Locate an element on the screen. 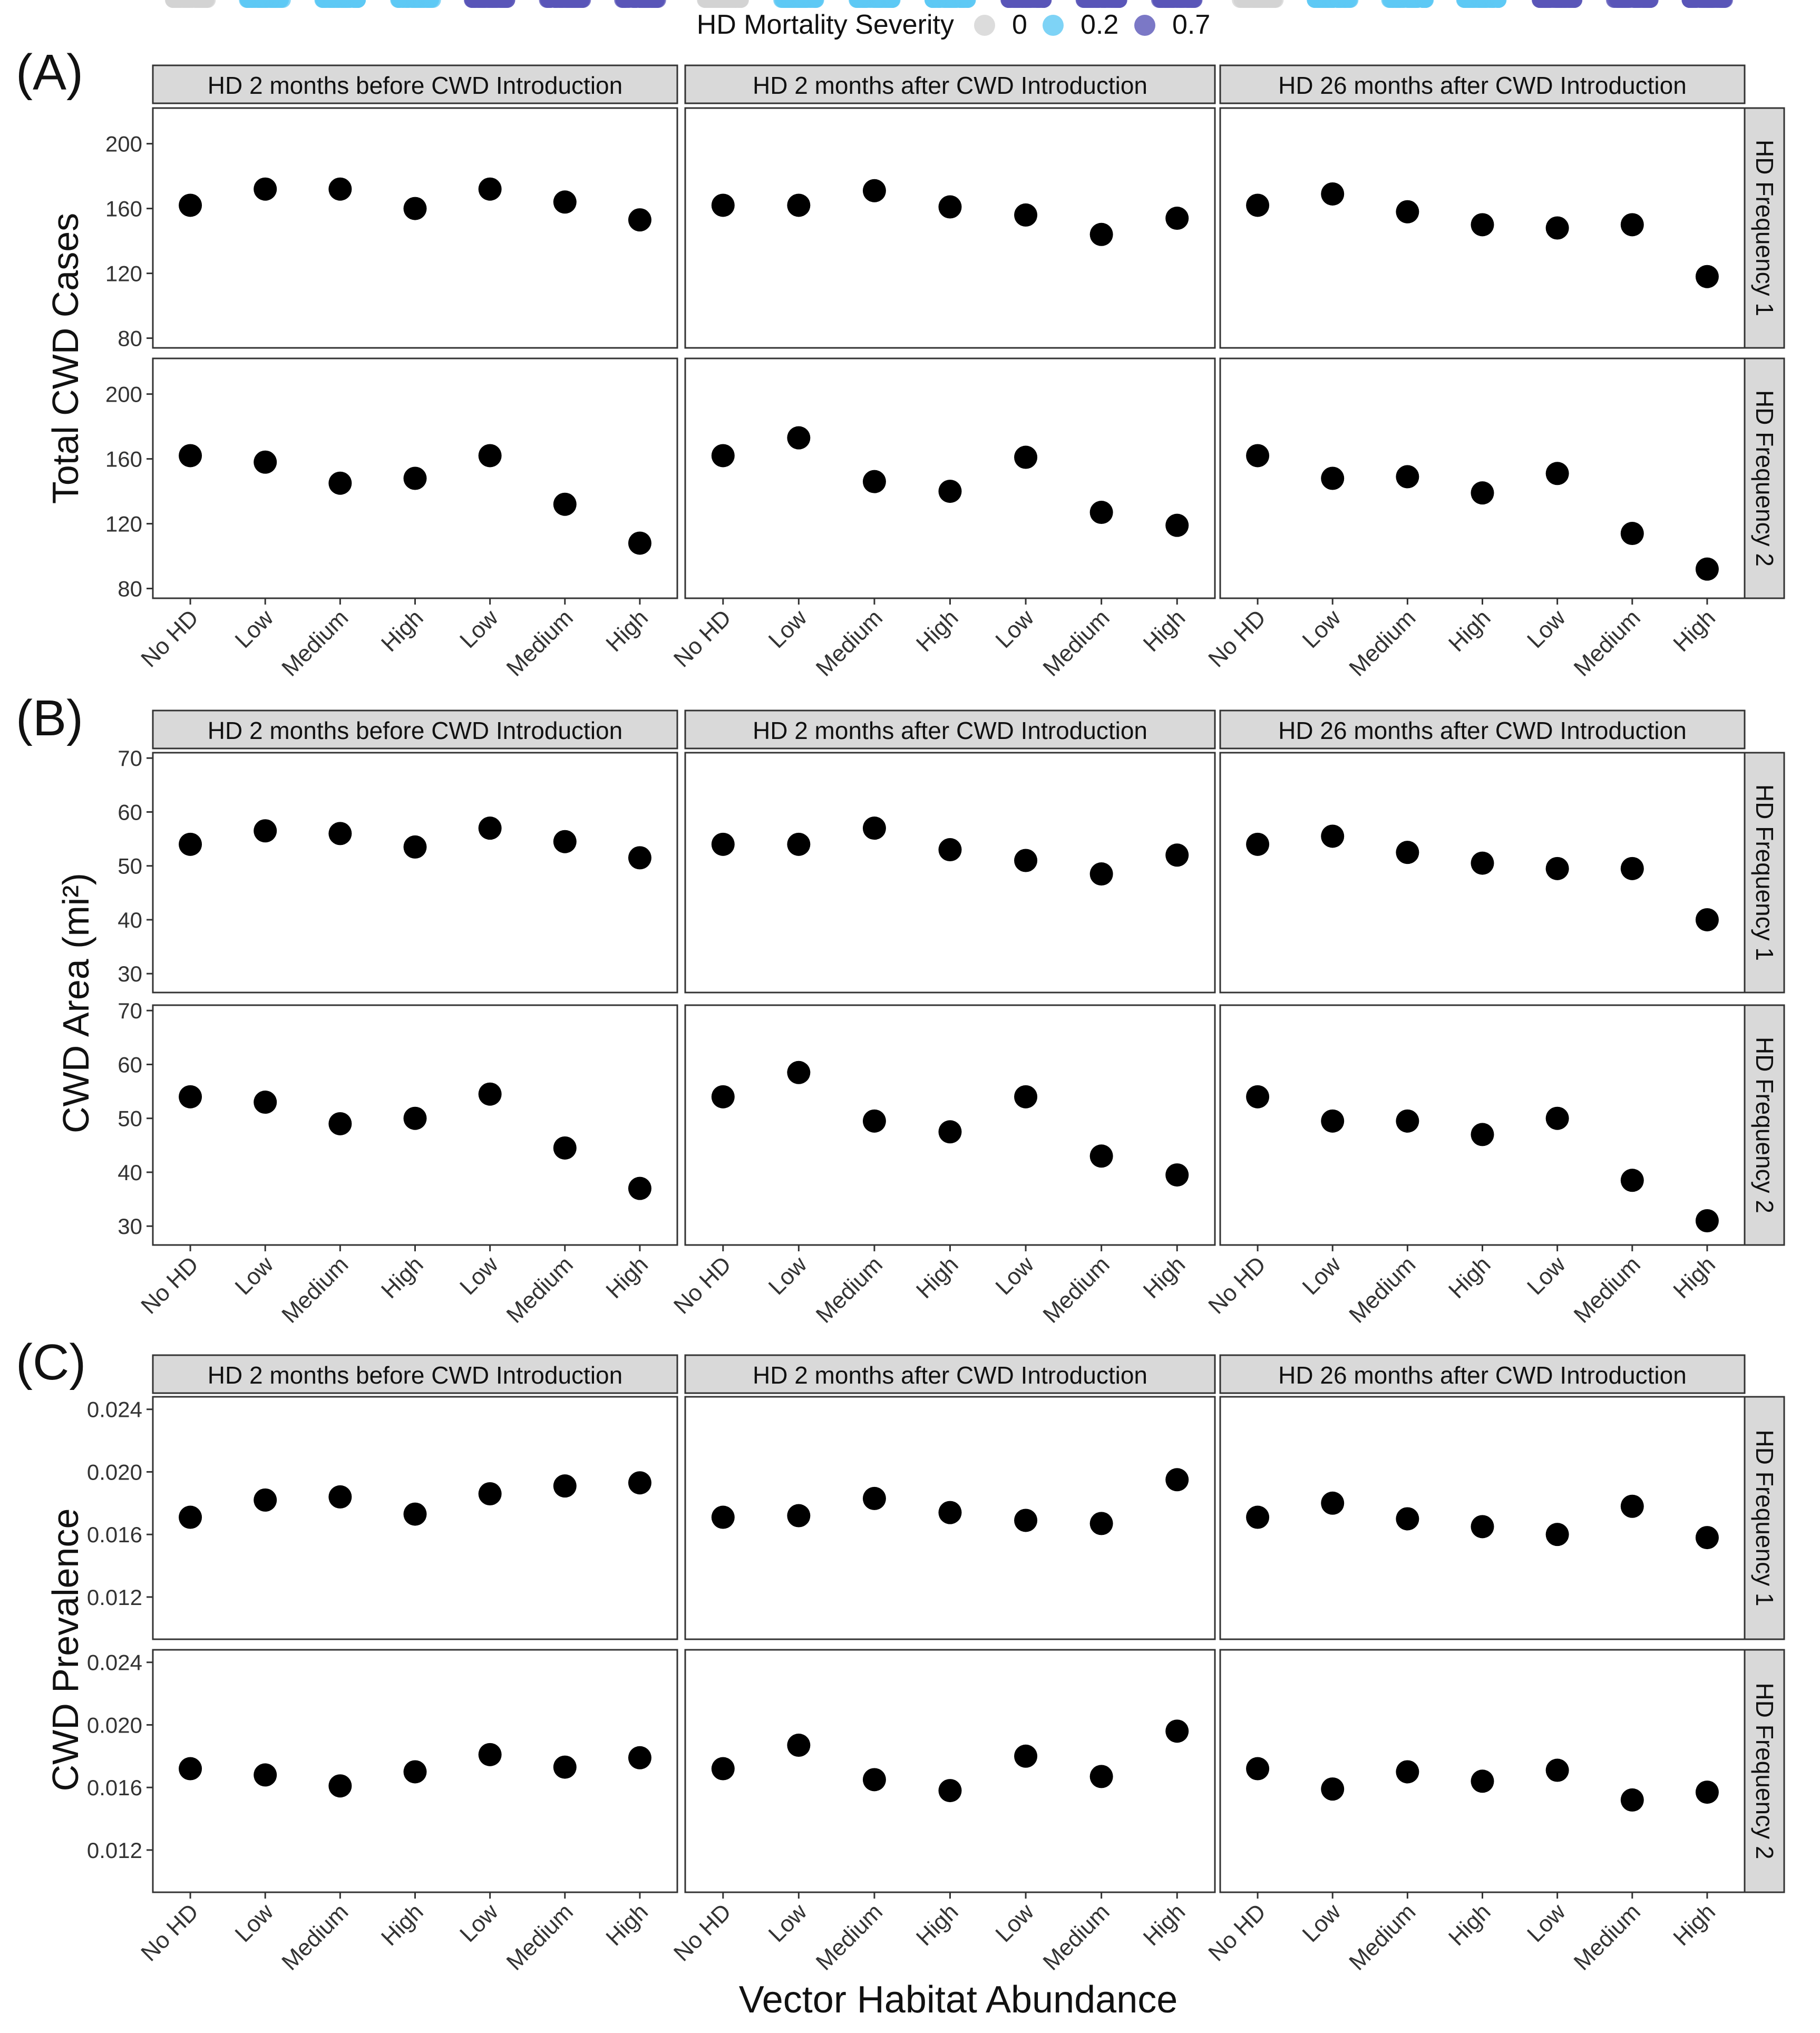 This screenshot has height=2033, width=1820. legend-title: HD Mortality Severity is located at coordinates (825, 24).